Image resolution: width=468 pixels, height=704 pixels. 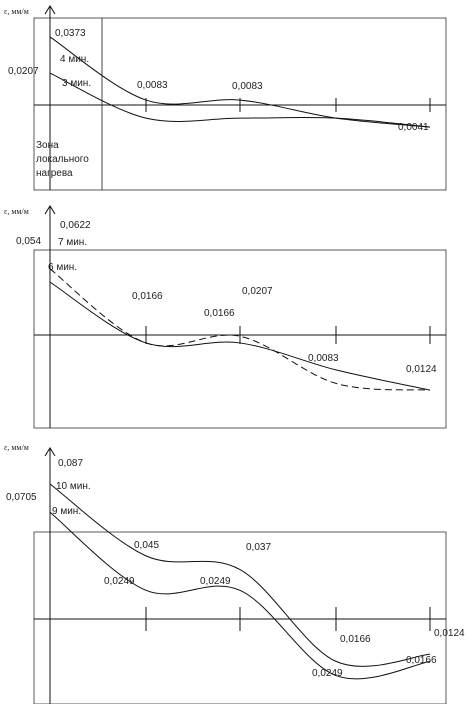 I want to click on data-label: 0,037, so click(x=258, y=547).